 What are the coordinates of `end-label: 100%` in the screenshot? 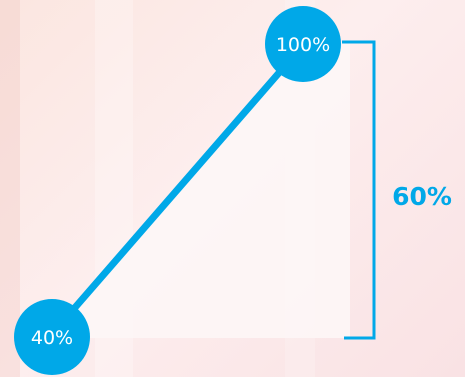 It's located at (303, 45).